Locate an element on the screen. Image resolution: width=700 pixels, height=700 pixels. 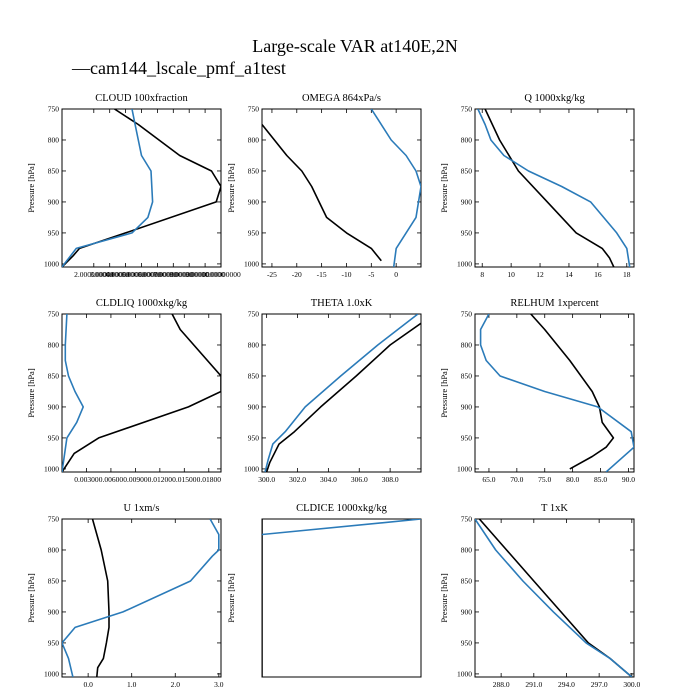
x-tick-label: 9.000000000 is located at coordinates (205, 274).